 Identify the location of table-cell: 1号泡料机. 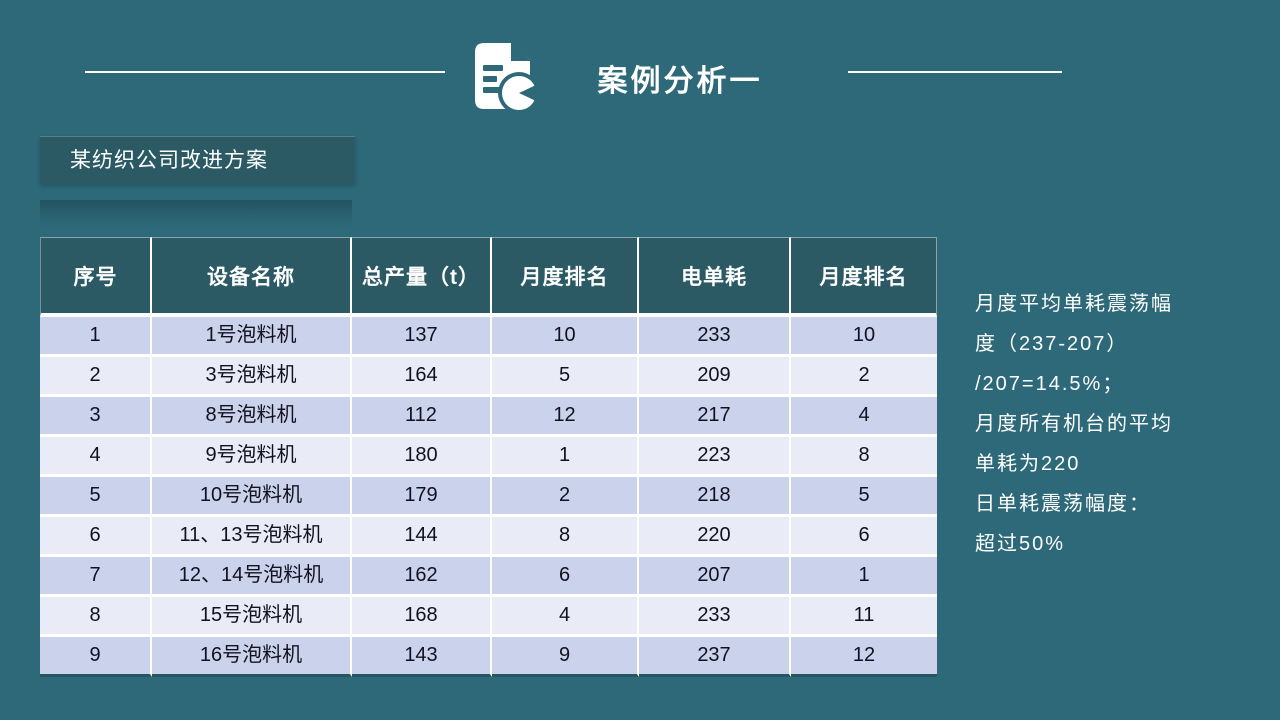
(252, 337).